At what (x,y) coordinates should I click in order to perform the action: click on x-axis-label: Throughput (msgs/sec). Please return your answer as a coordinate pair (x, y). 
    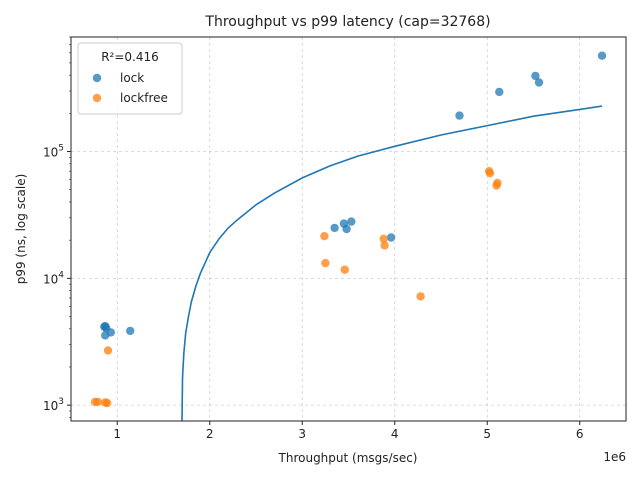
    Looking at the image, I should click on (348, 458).